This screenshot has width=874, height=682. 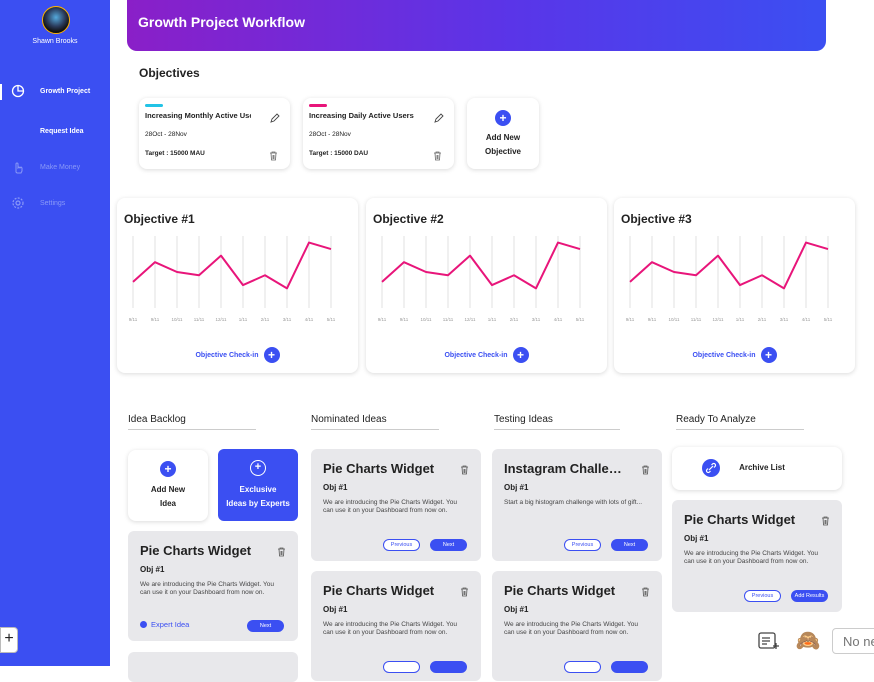 I want to click on x-tick-label: 1/11, so click(x=740, y=319).